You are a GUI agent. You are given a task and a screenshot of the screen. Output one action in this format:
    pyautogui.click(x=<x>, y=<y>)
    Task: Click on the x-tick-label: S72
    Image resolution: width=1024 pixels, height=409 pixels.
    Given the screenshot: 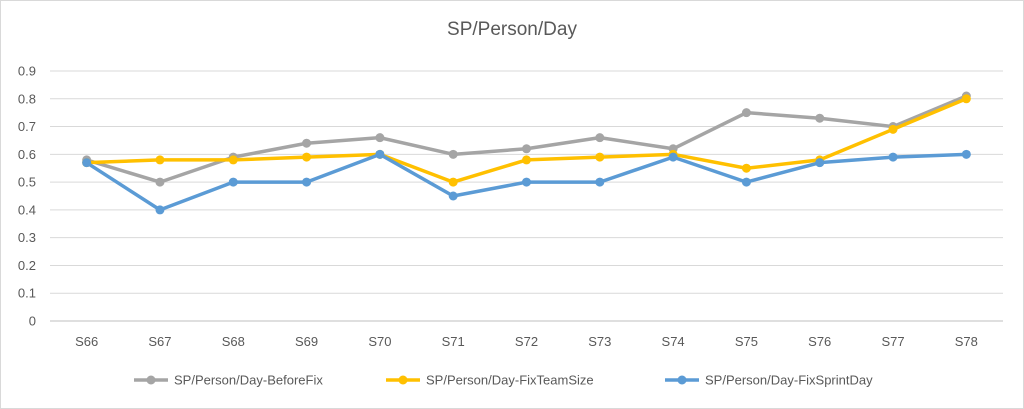 What is the action you would take?
    pyautogui.click(x=526, y=341)
    